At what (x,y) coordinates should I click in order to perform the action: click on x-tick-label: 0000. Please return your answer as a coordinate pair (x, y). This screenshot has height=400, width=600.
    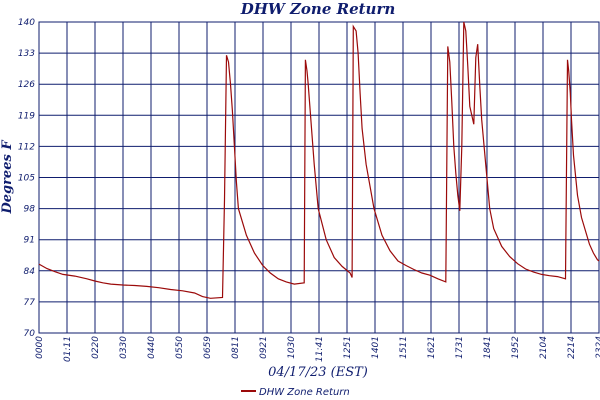
    Looking at the image, I should click on (40, 347).